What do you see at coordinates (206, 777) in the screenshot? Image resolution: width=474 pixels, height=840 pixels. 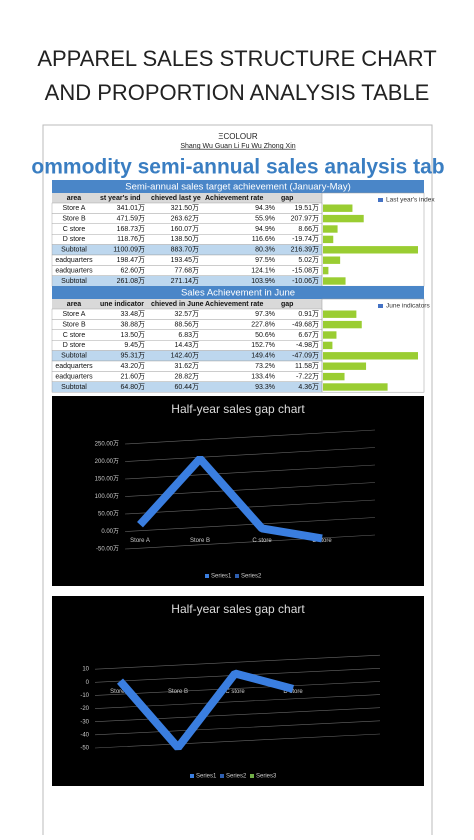 I see `legend-label: Series1` at bounding box center [206, 777].